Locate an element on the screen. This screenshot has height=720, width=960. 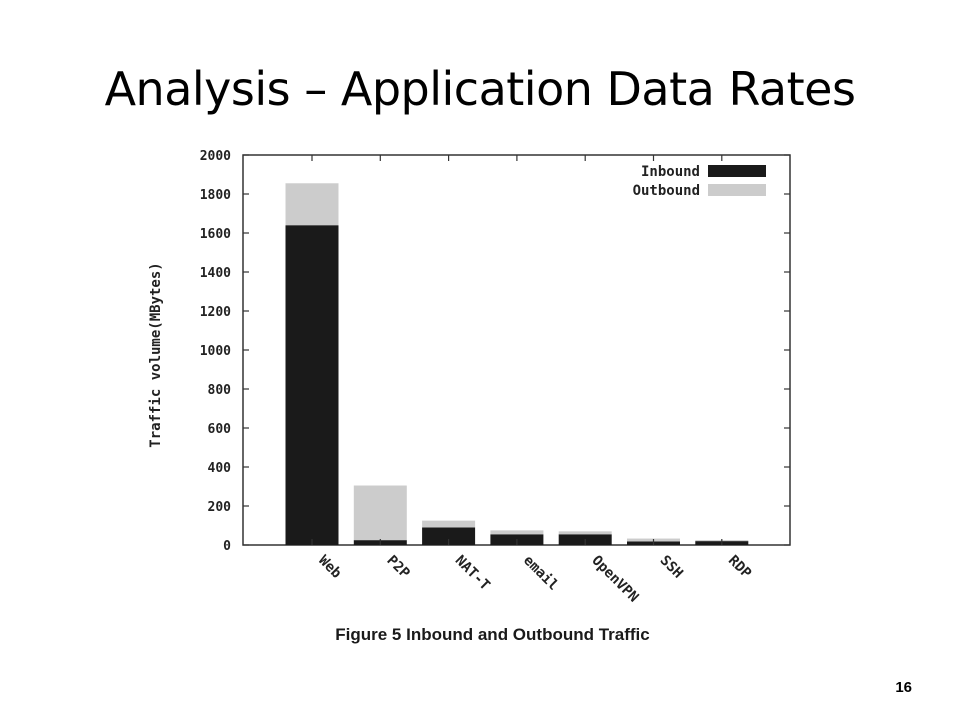
x-tick-label: email is located at coordinates (540, 573).